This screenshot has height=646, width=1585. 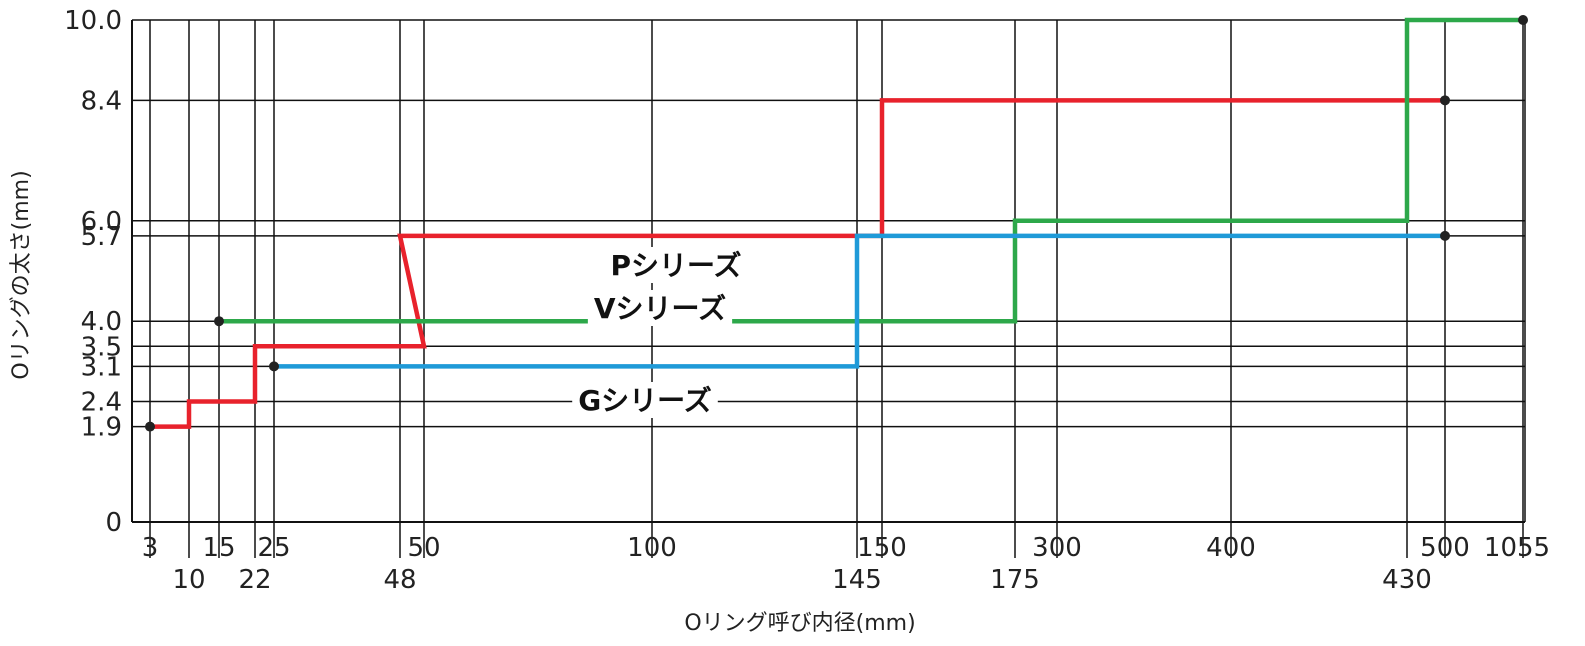 What do you see at coordinates (799, 623) in the screenshot?
I see `x-axis-title: Oリング呼び内径(mm)` at bounding box center [799, 623].